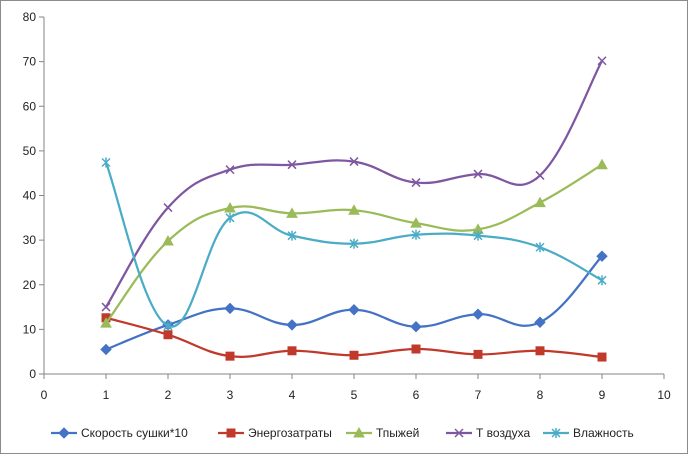  What do you see at coordinates (503, 433) in the screenshot?
I see `legend-label: Т воздуха` at bounding box center [503, 433].